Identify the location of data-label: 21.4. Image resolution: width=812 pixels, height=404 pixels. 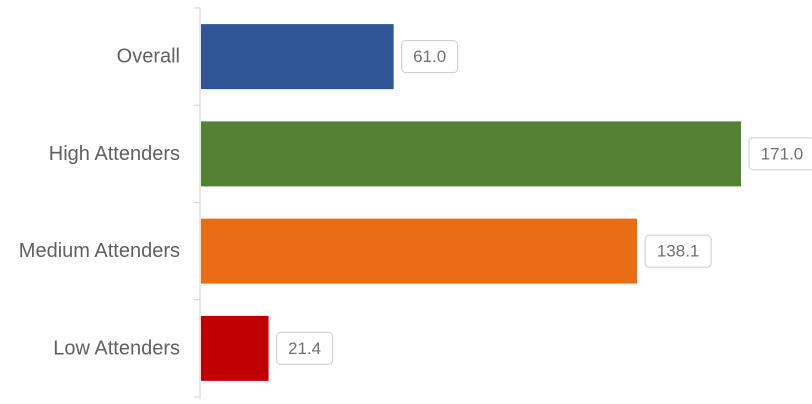
(304, 348).